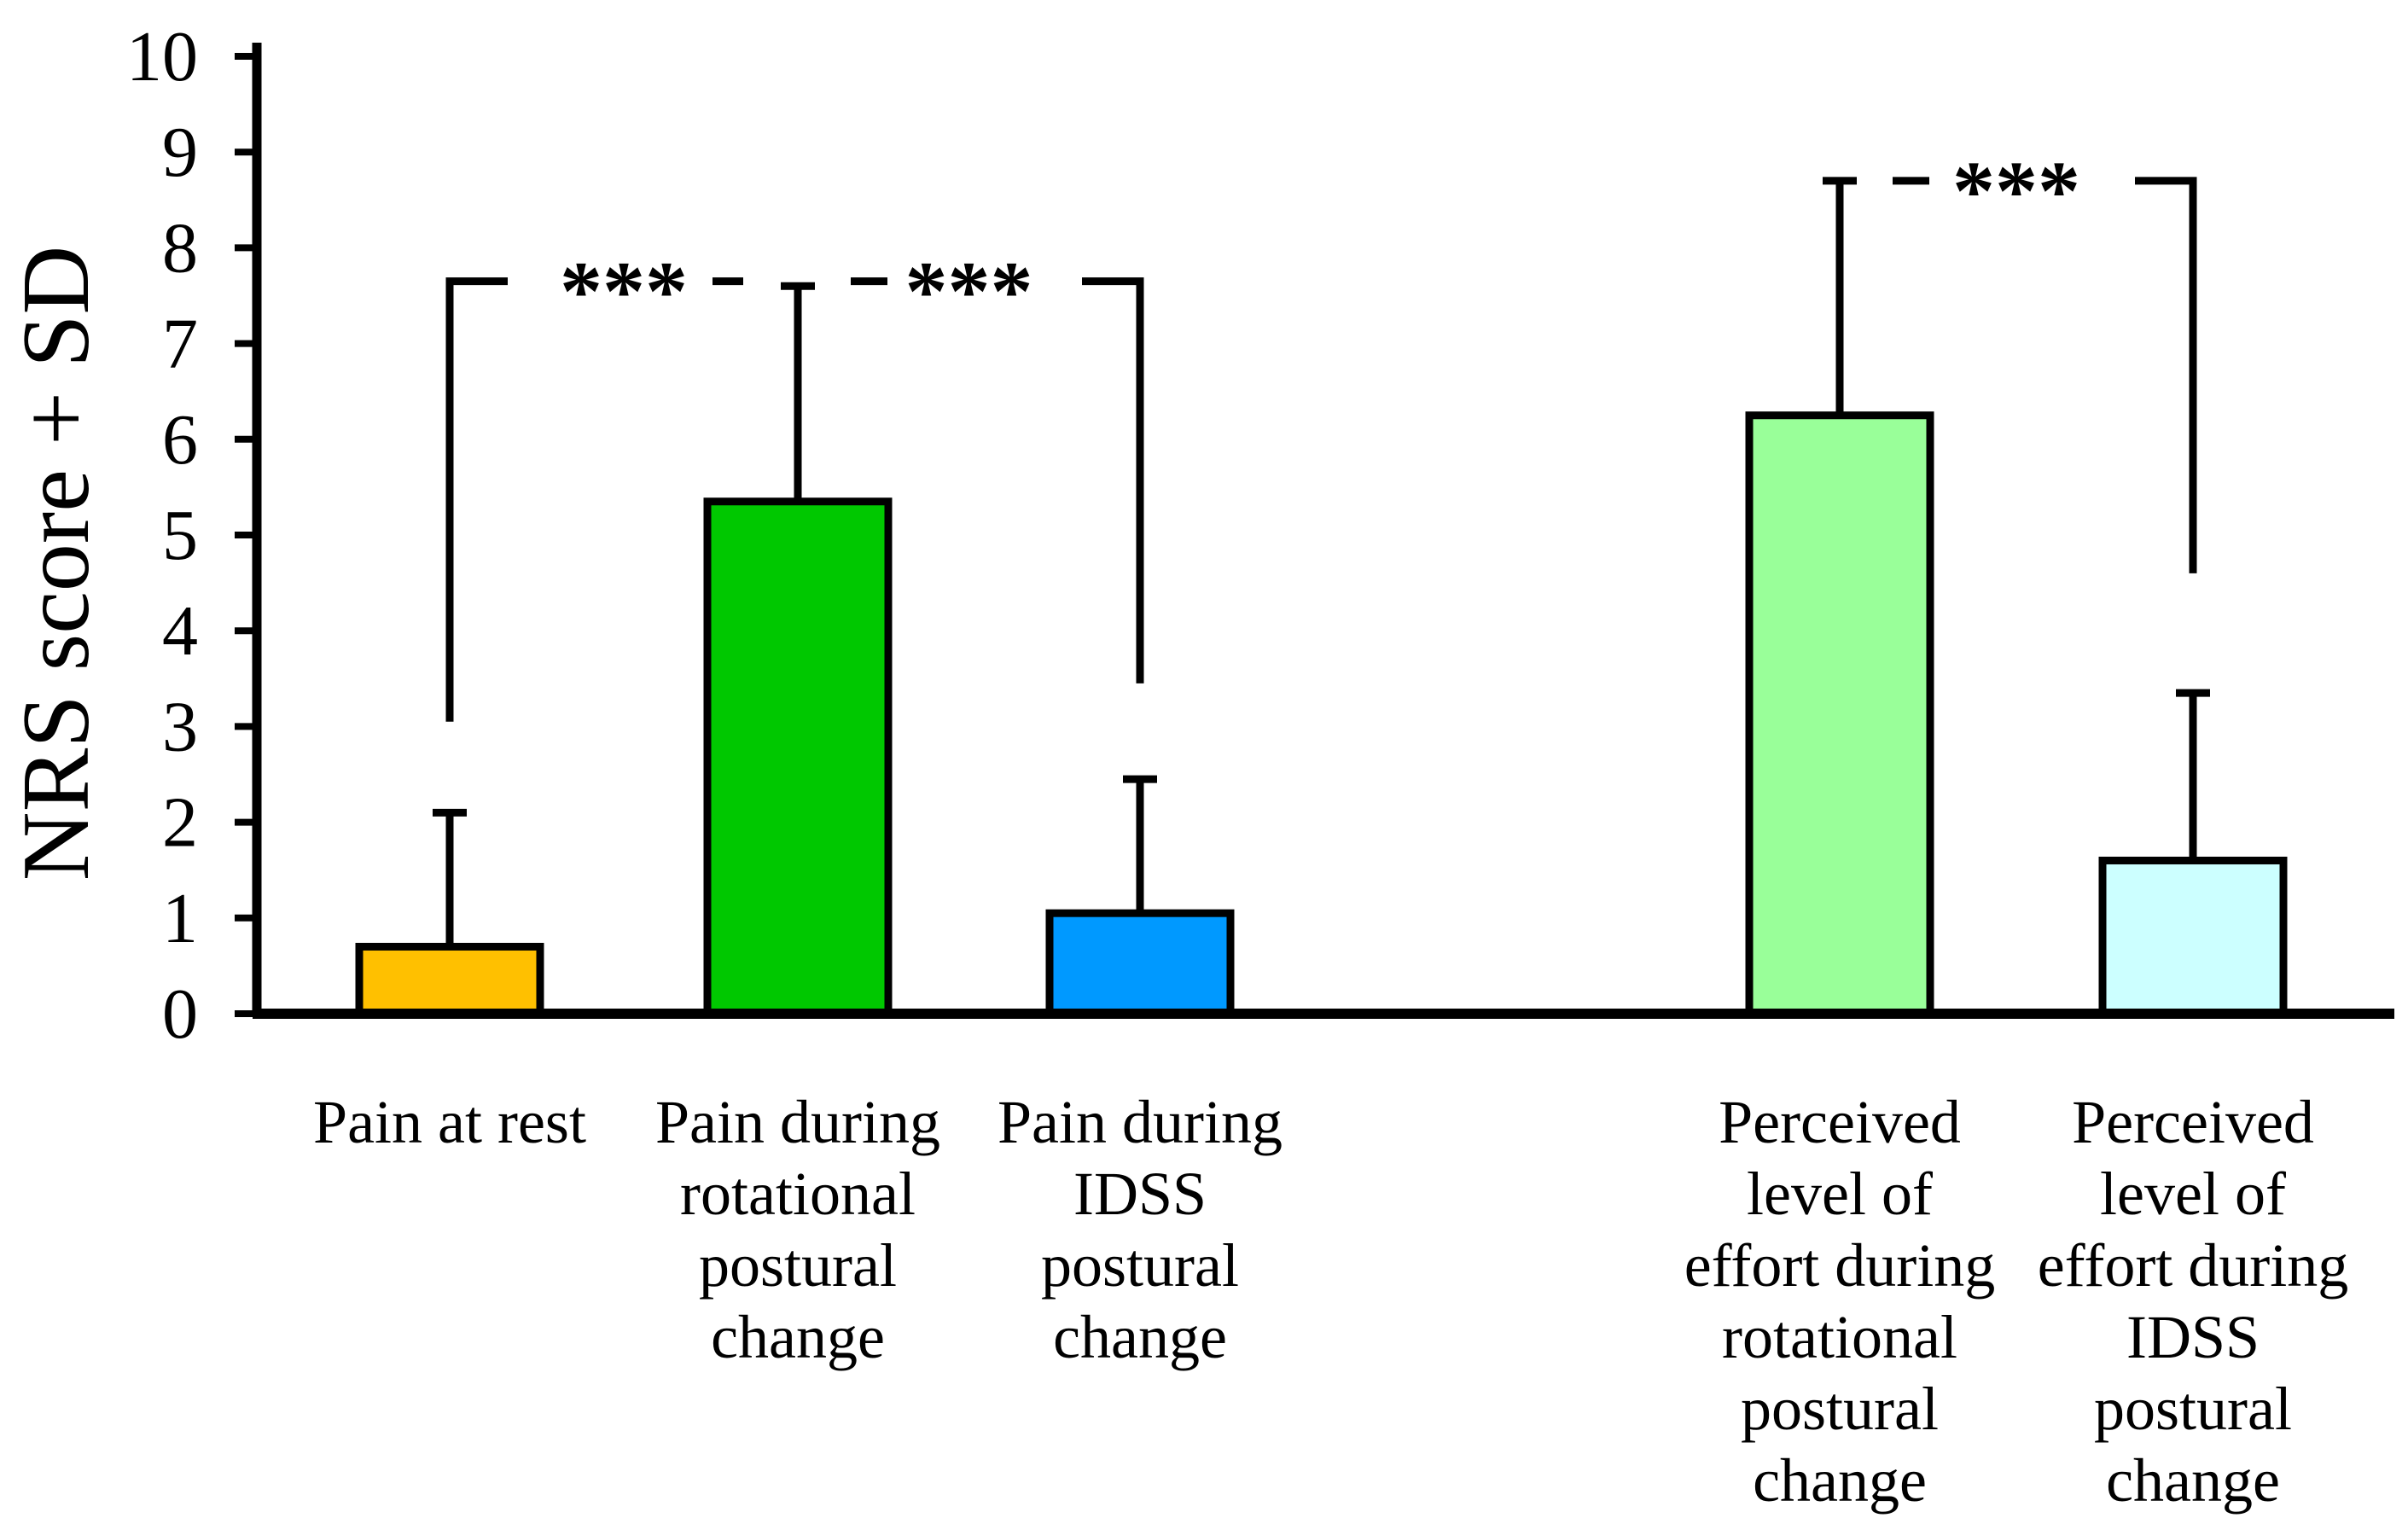 Image resolution: width=2408 pixels, height=1518 pixels. What do you see at coordinates (797, 1229) in the screenshot?
I see `x-label-pain-during-rotational-postural-change: Pain during rotational postural change` at bounding box center [797, 1229].